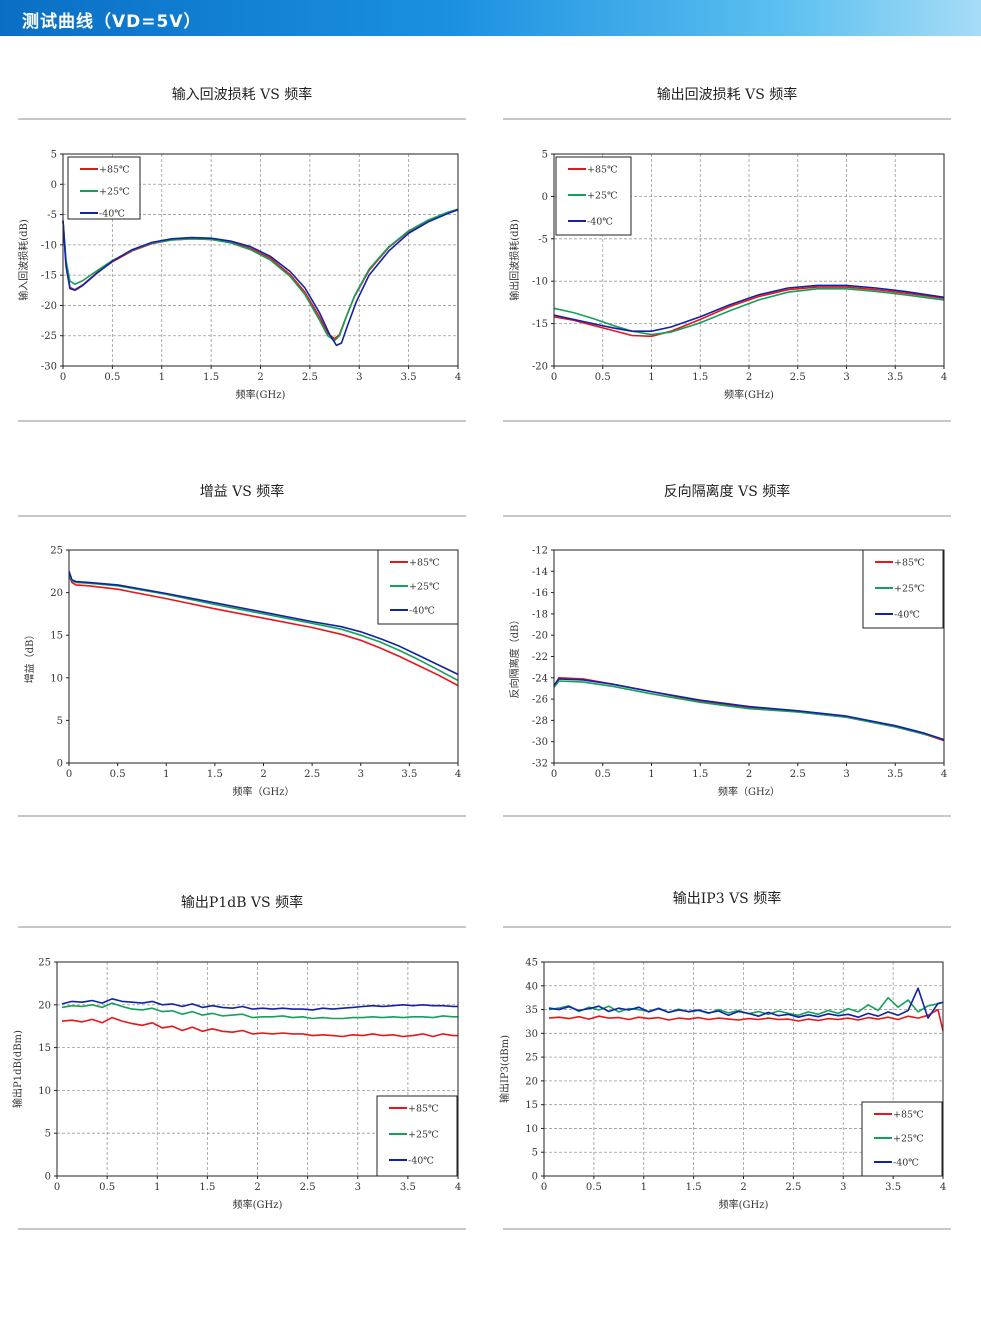 The height and width of the screenshot is (1318, 981). I want to click on y-axis-label: 增益（dB）, so click(29, 657).